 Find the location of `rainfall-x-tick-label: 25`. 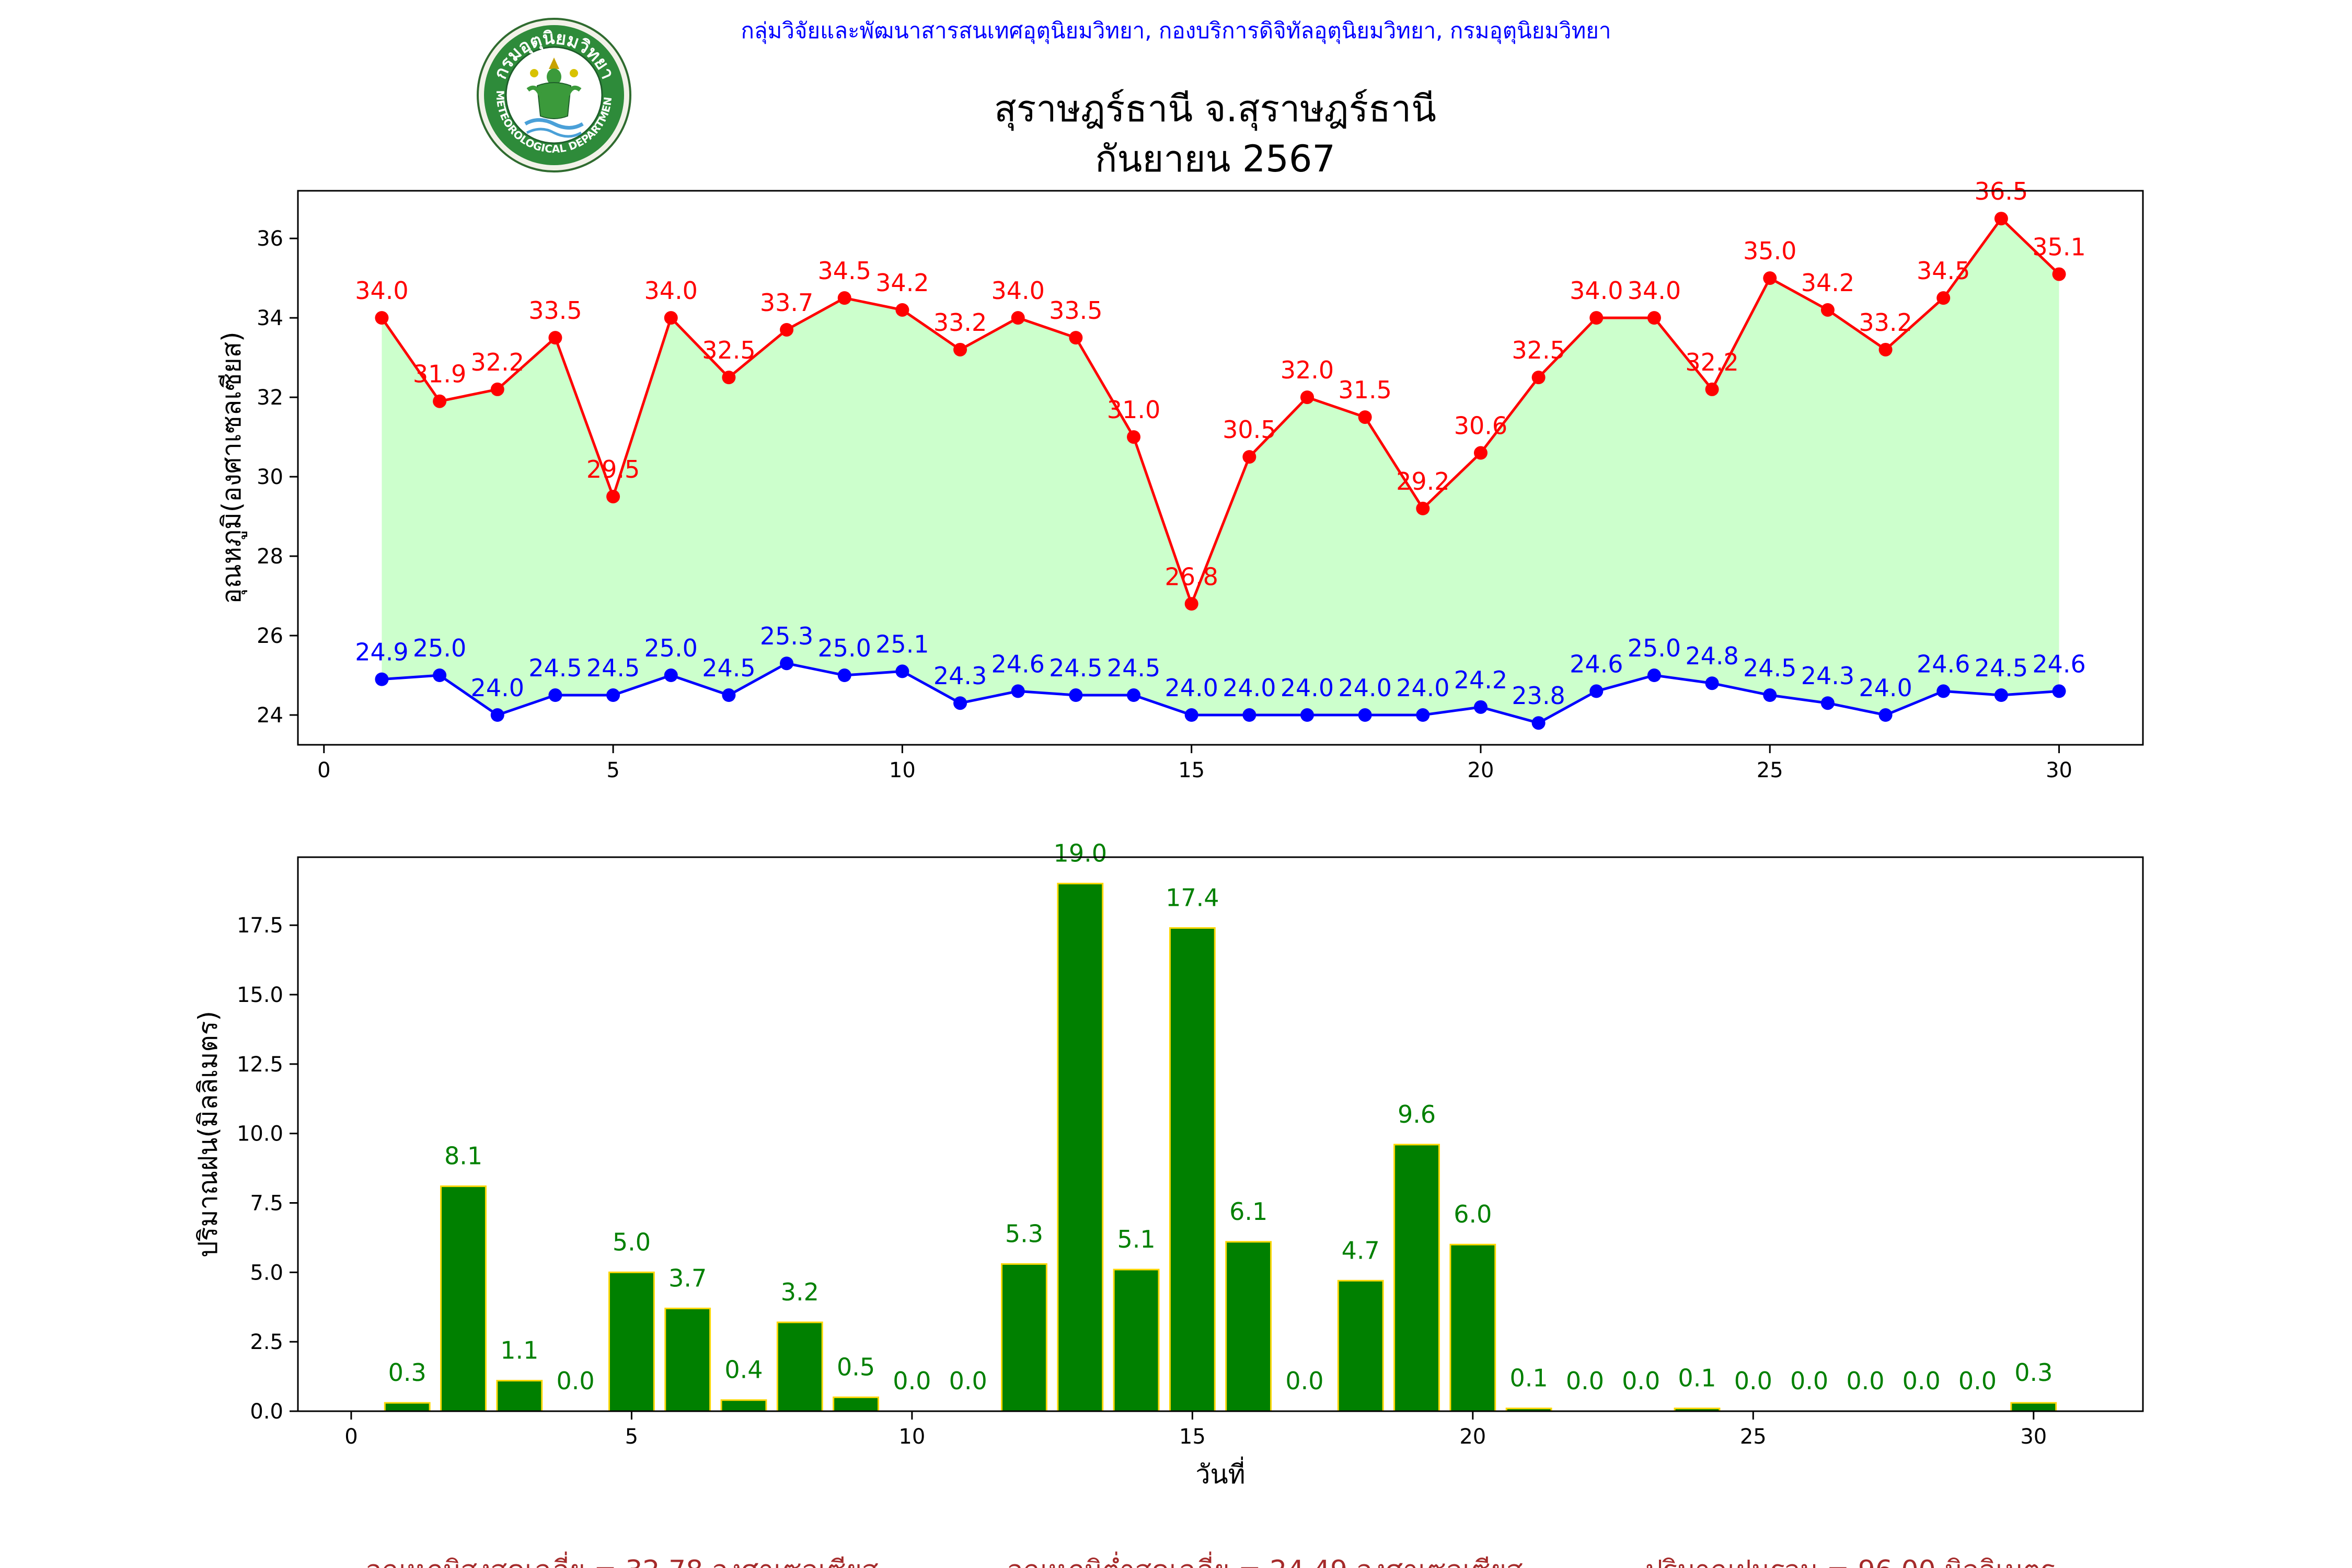

rainfall-x-tick-label: 25 is located at coordinates (1753, 1437).